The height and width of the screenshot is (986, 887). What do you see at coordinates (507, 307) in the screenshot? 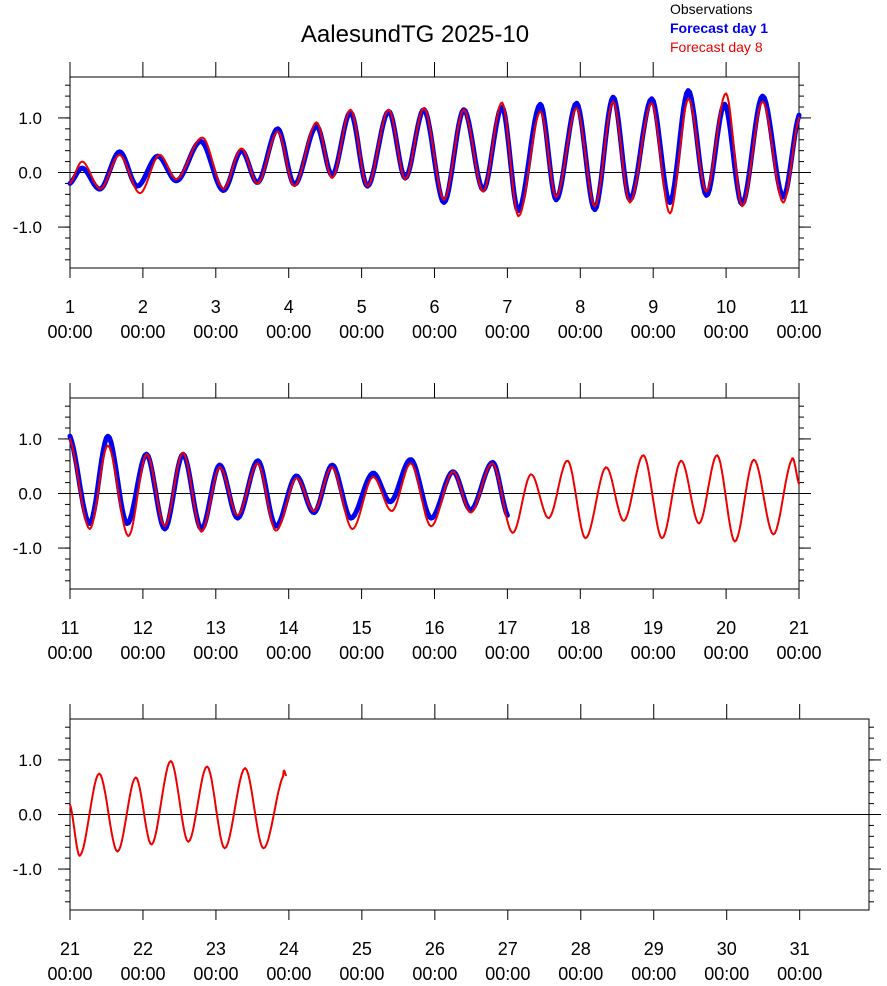
I see `x-tick-label-day: 7` at bounding box center [507, 307].